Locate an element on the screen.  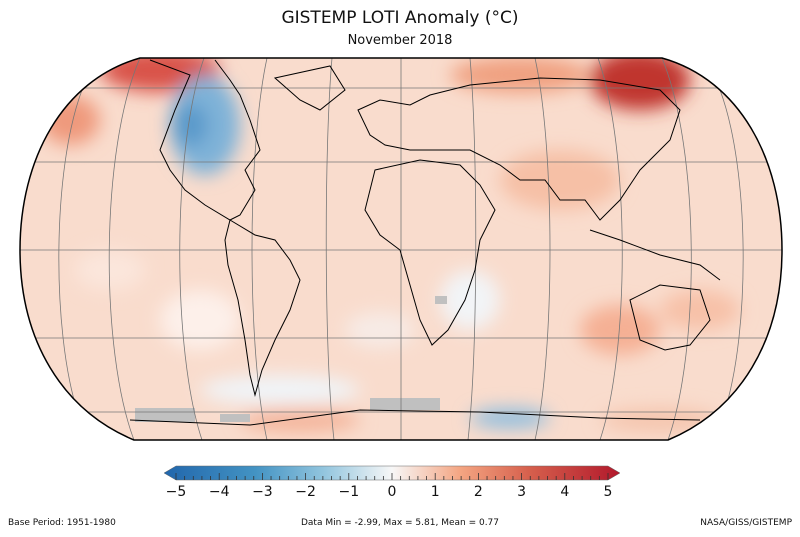
no-data-regions is located at coordinates (291, 359).